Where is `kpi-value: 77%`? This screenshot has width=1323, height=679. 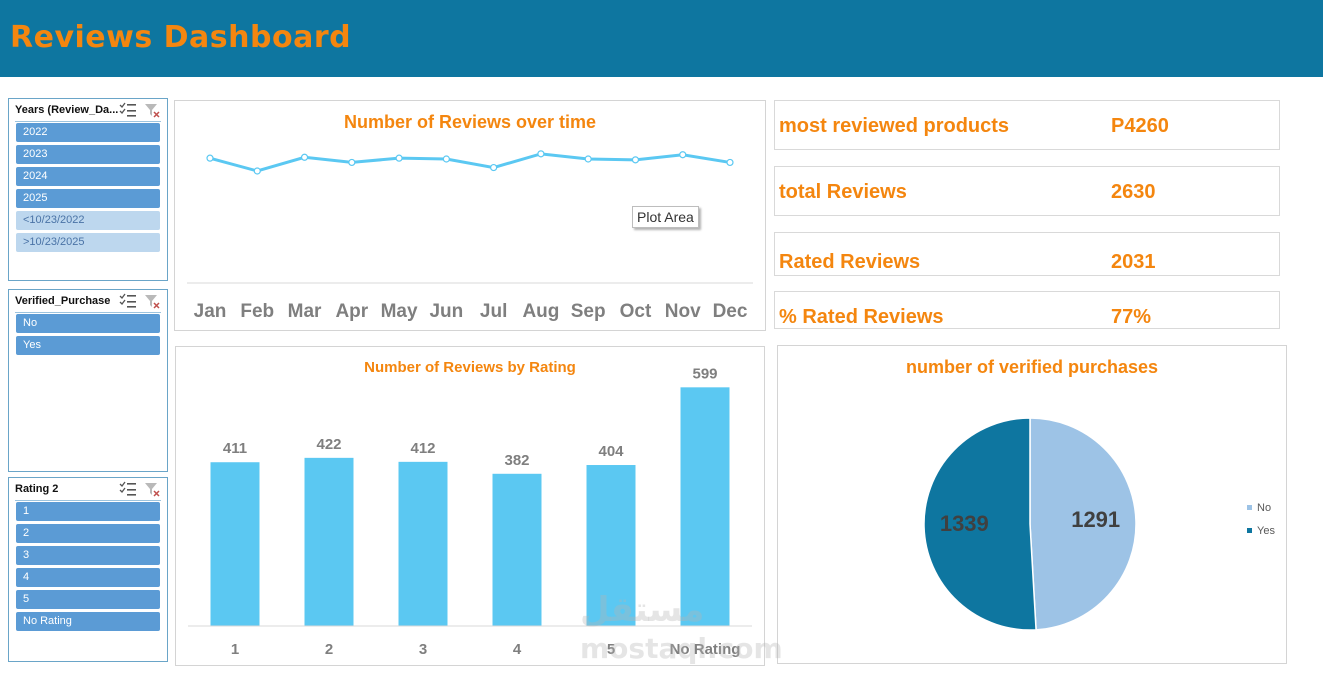
kpi-value: 77% is located at coordinates (1131, 317).